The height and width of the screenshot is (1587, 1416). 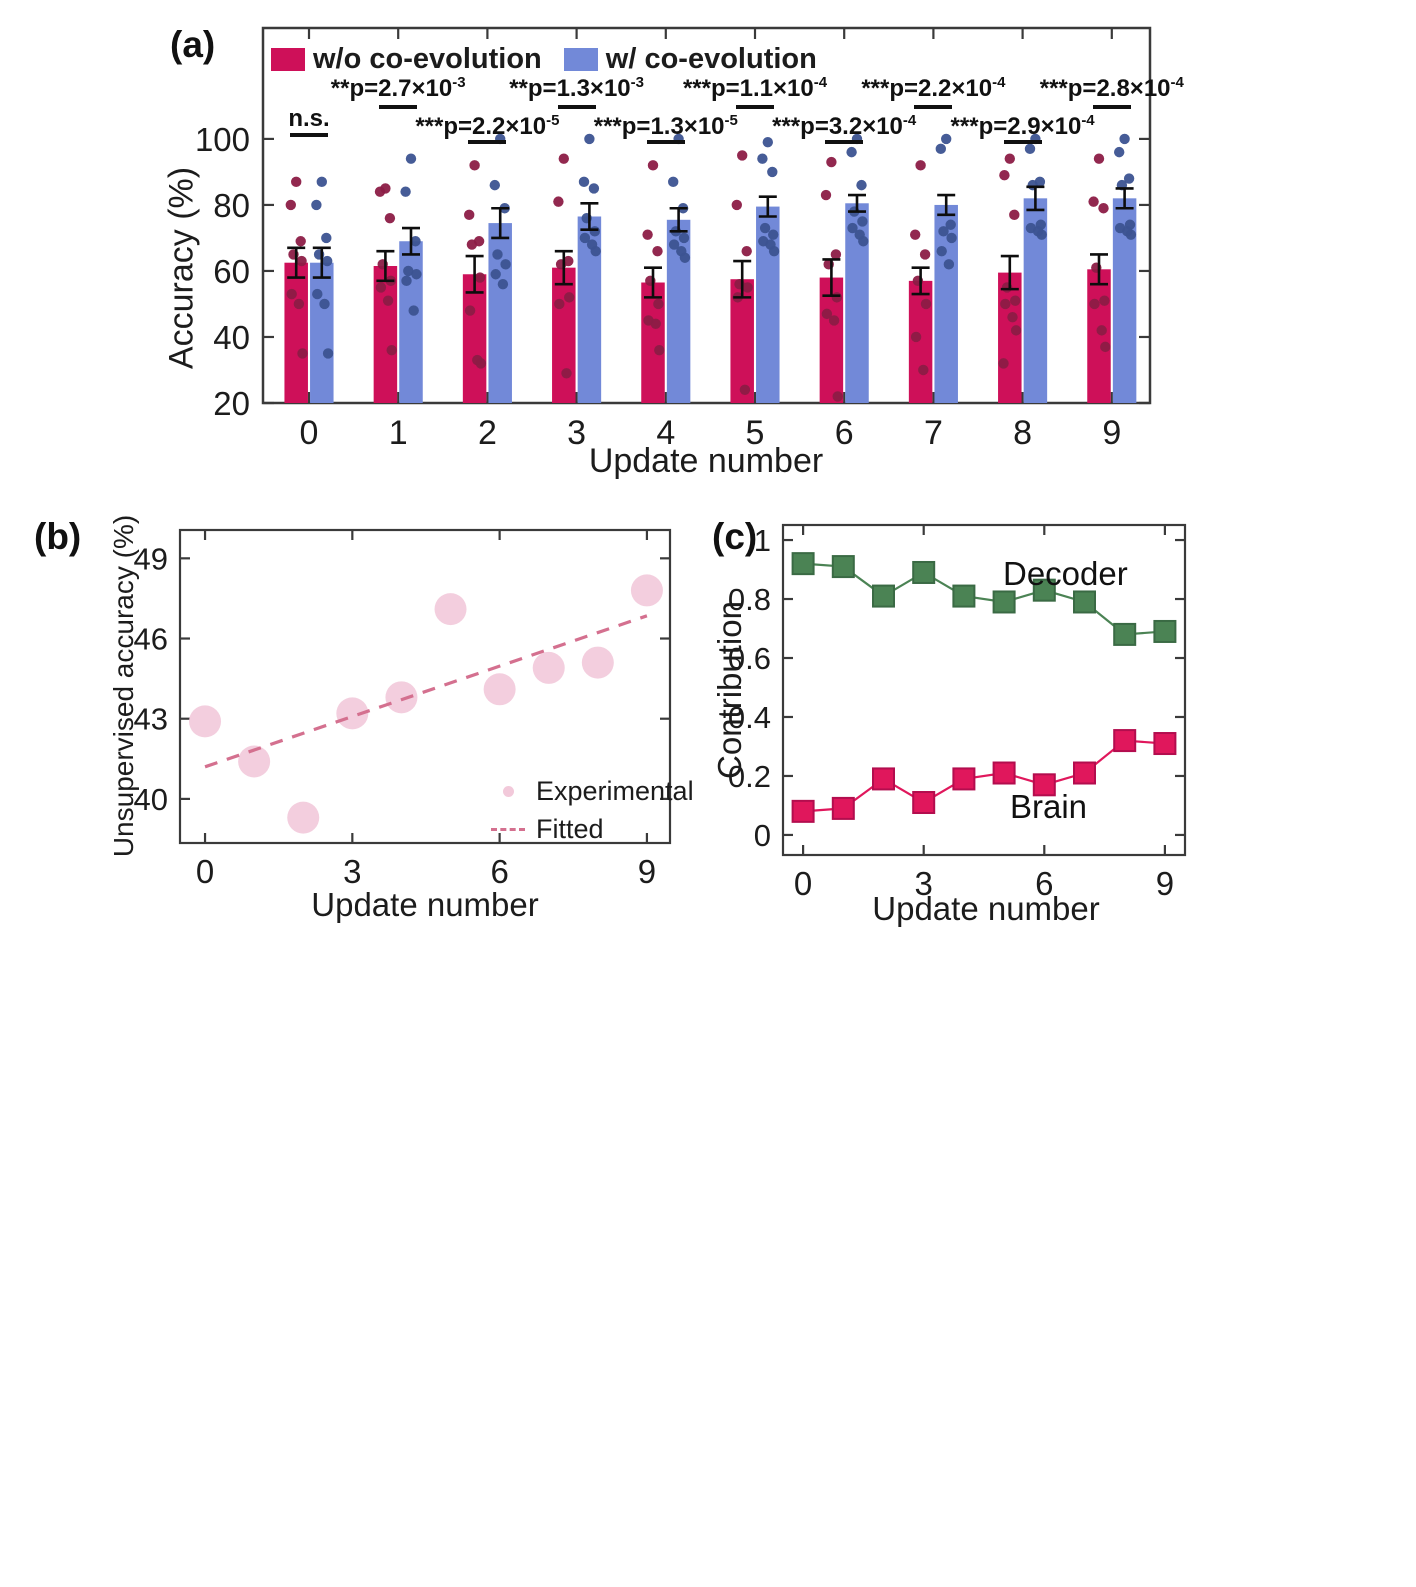 I want to click on y-tick-label: 1, so click(x=762, y=540).